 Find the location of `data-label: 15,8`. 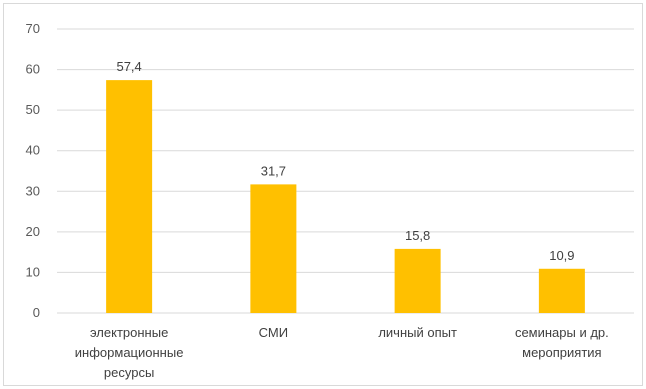

data-label: 15,8 is located at coordinates (417, 235).